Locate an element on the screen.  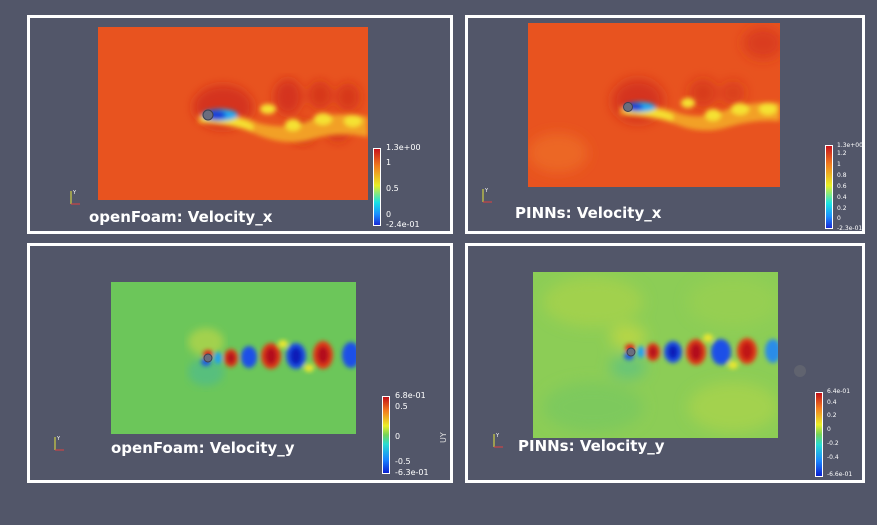
colorbar-tick-label: -6.6e-01 is located at coordinates (840, 474).